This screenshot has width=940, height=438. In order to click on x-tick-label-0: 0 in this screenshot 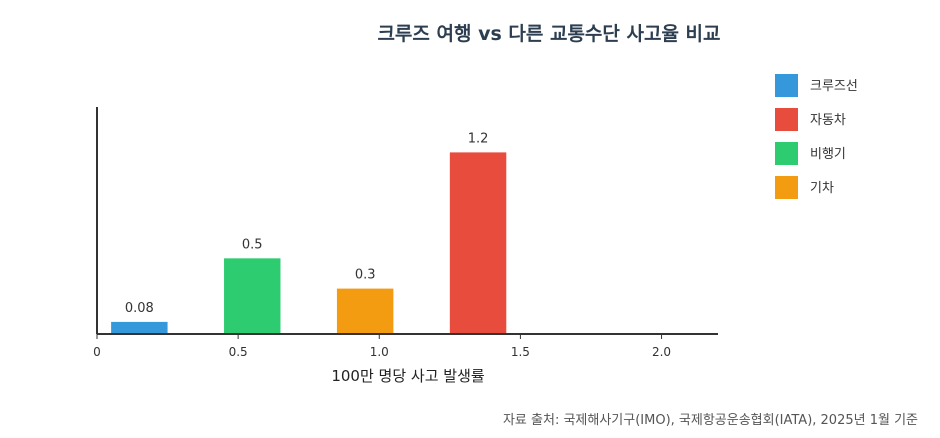, I will do `click(97, 352)`.